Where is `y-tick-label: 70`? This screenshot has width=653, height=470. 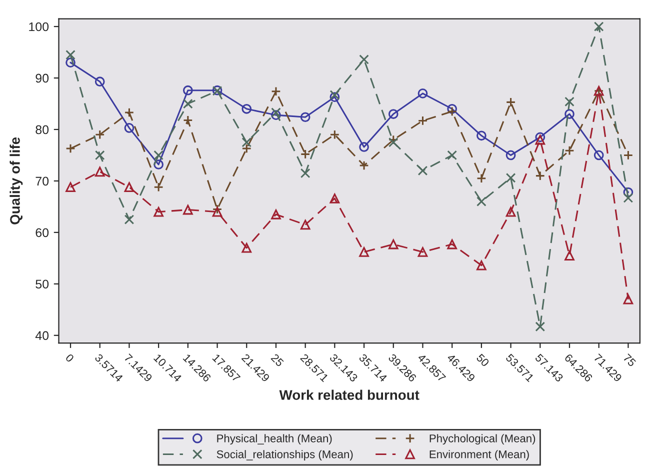 y-tick-label: 70 is located at coordinates (42, 181).